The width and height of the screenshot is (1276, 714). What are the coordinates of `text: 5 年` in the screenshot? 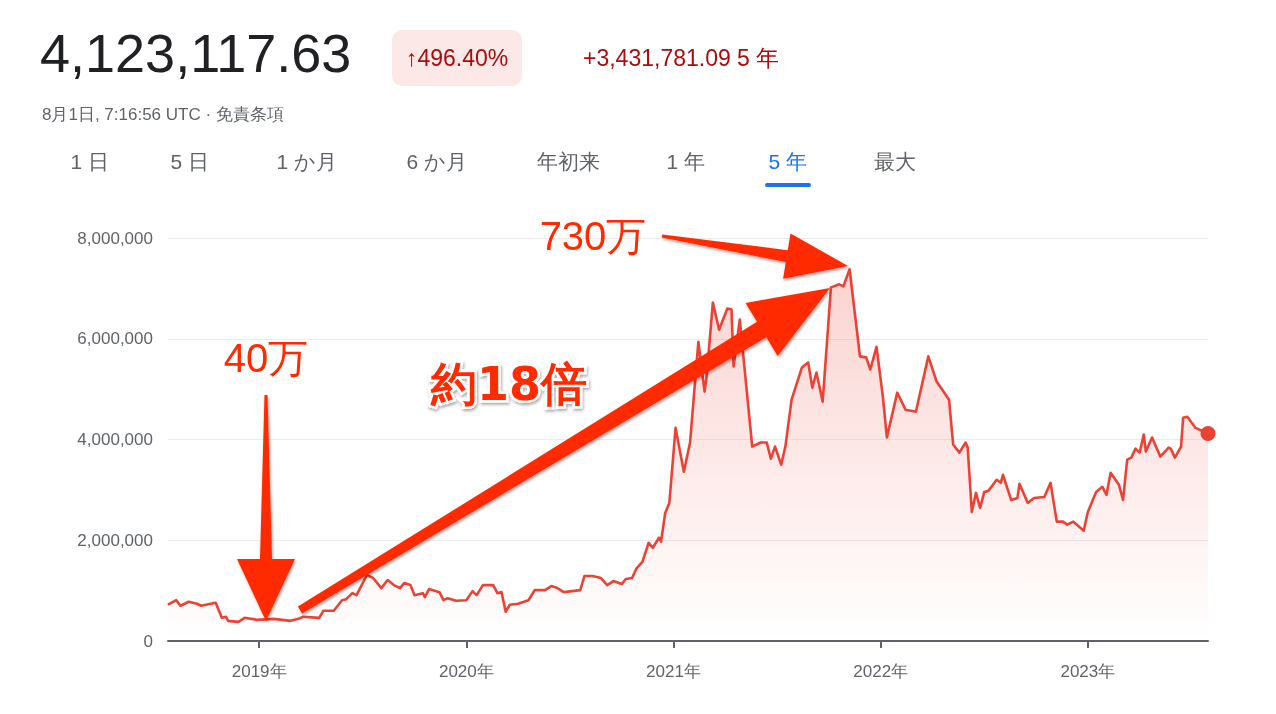 It's located at (788, 162).